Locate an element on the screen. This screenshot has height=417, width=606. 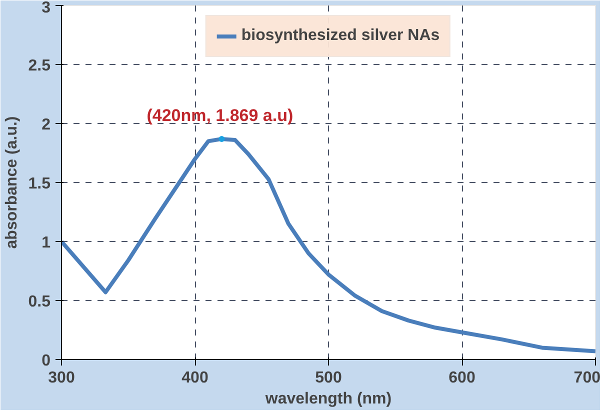
y-tick-label: 1.5 is located at coordinates (39, 184).